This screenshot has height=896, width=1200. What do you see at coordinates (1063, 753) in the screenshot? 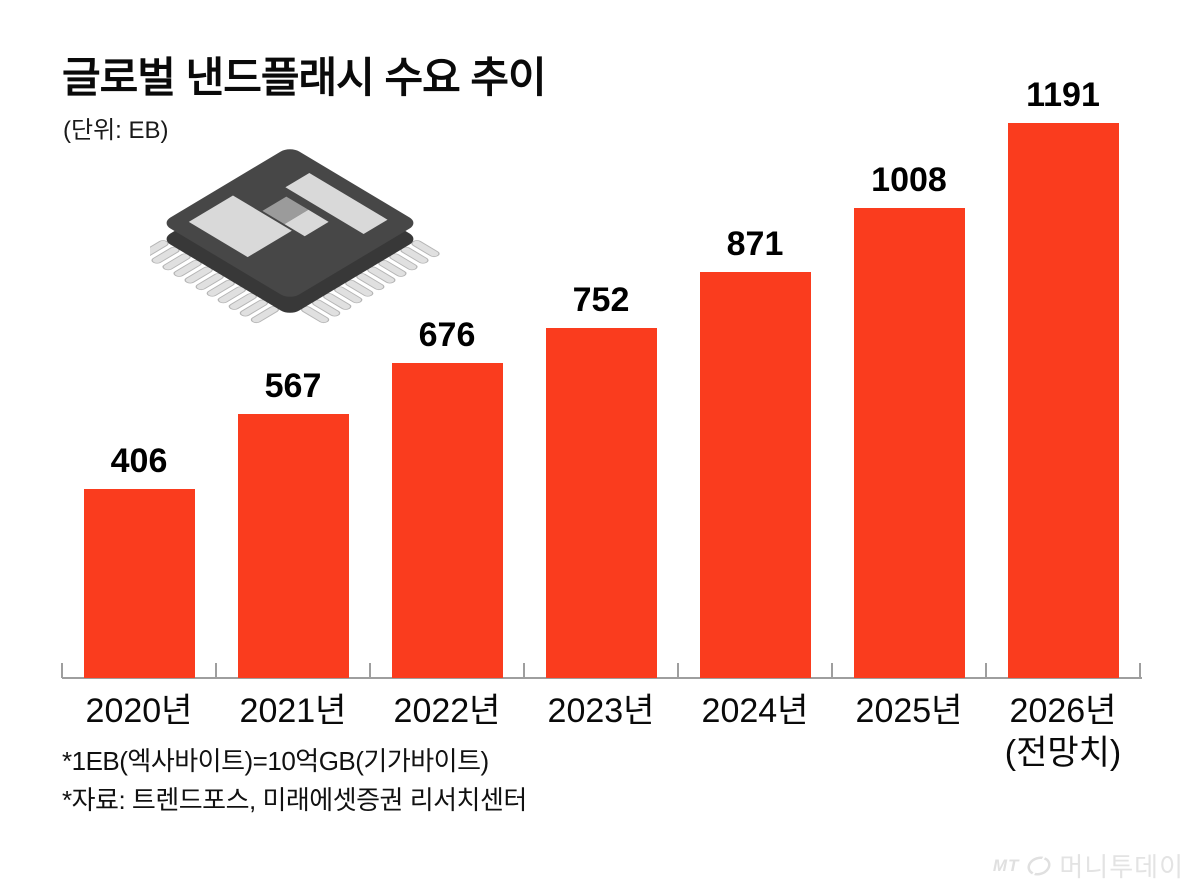
I see `x-axis-label-forecast-note: (전망치)` at bounding box center [1063, 753].